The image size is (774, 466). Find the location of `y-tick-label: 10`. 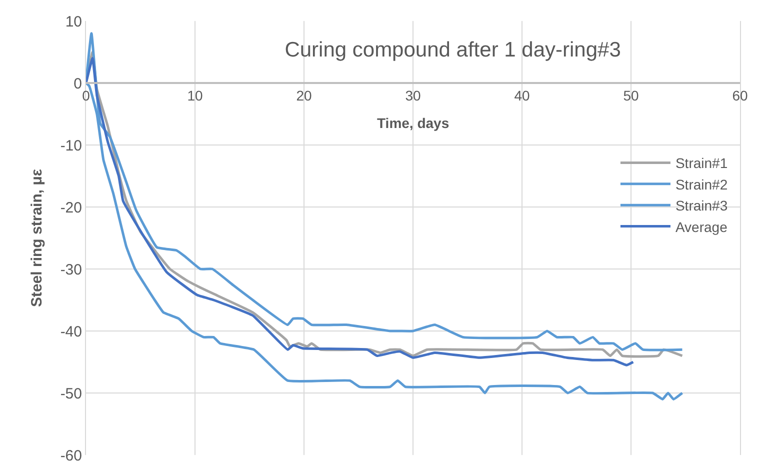

y-tick-label: 10 is located at coordinates (73, 21).